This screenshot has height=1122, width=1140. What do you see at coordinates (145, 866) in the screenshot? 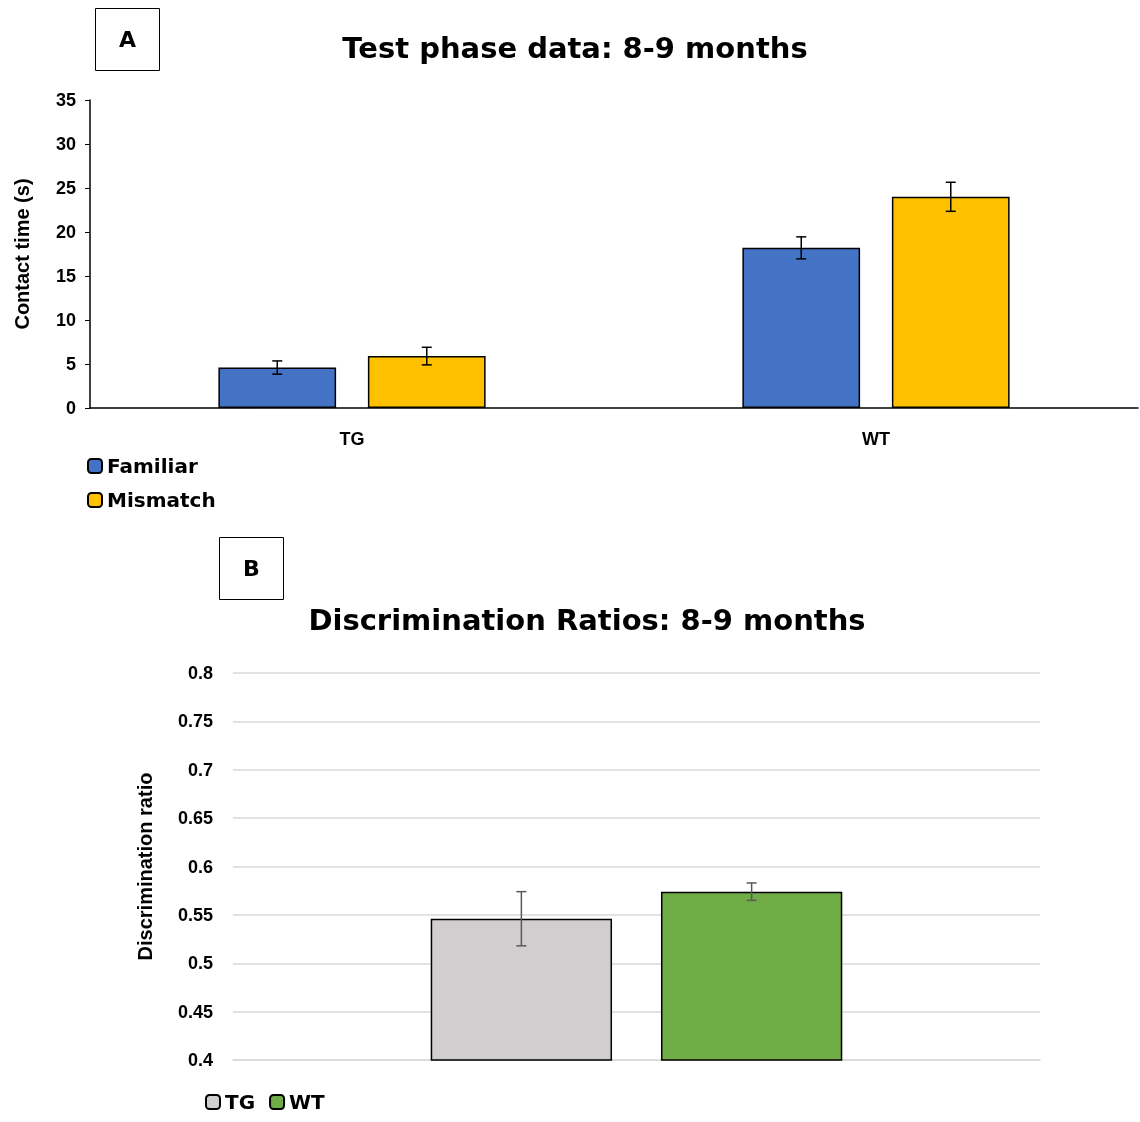
I see `y-axis-title: Discrimination ratio` at bounding box center [145, 866].